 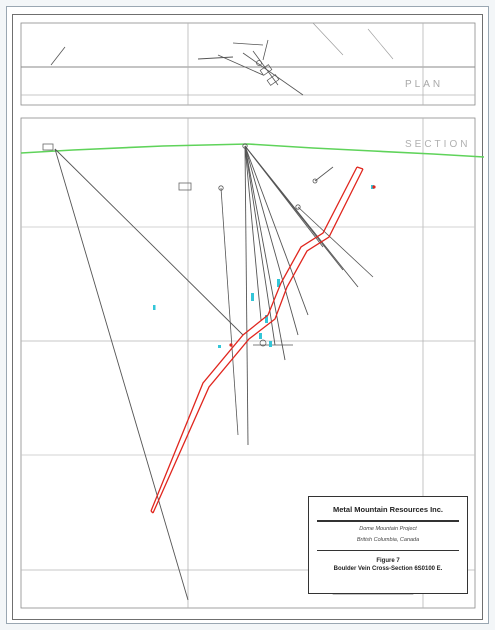 What do you see at coordinates (388, 569) in the screenshot?
I see `figure-title: Boulder Vein Cross-Section 6S0100 E.` at bounding box center [388, 569].